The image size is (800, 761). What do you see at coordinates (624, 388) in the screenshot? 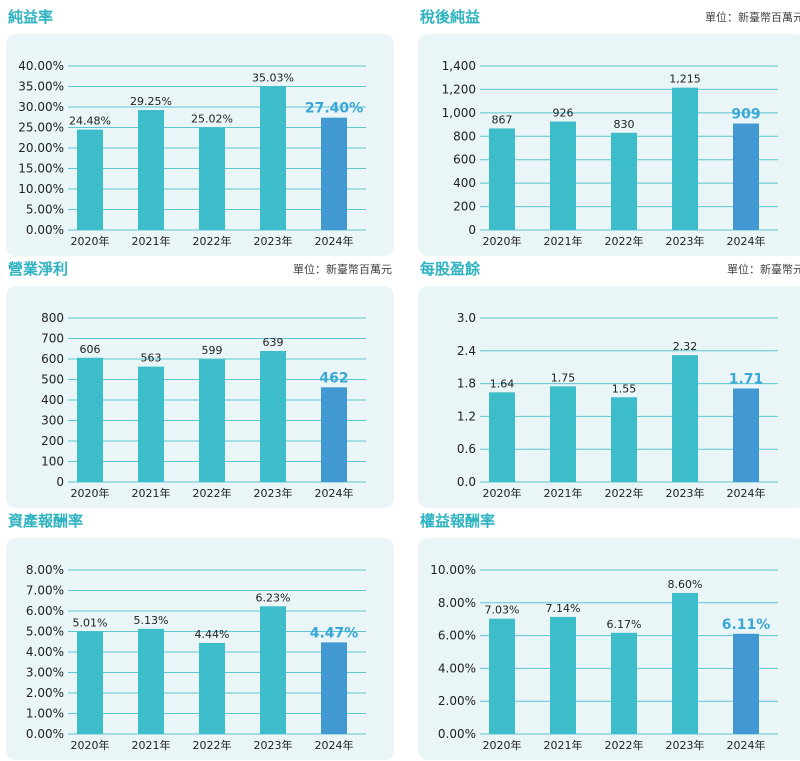
I see `data-label: 1.55` at bounding box center [624, 388].